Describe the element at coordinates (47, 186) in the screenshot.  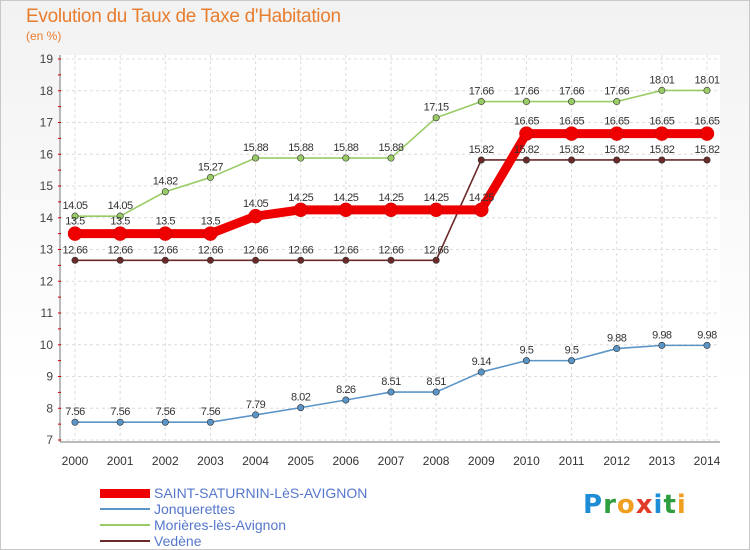
I see `y-tick-label: 15` at that location.